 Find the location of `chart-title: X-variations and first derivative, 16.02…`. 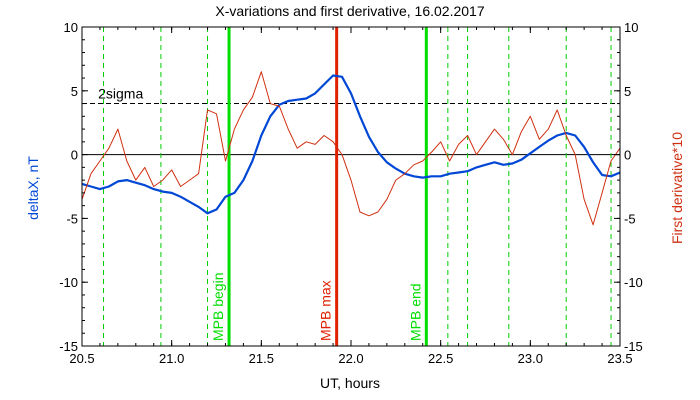

chart-title: X-variations and first derivative, 16.02… is located at coordinates (349, 11).